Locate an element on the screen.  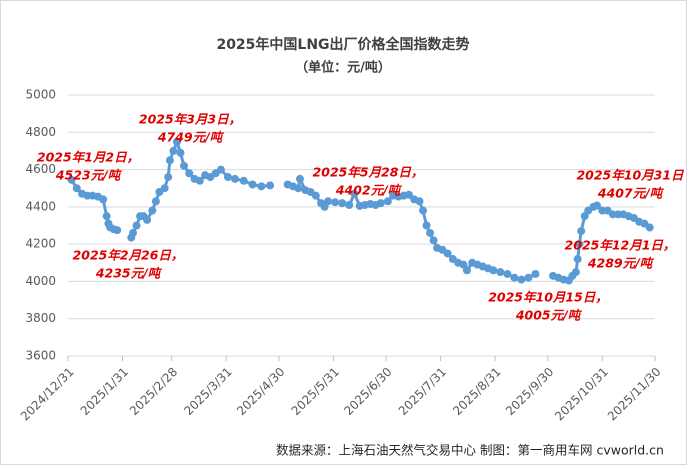
annotation: 2025年10月15日， is located at coordinates (548, 297).